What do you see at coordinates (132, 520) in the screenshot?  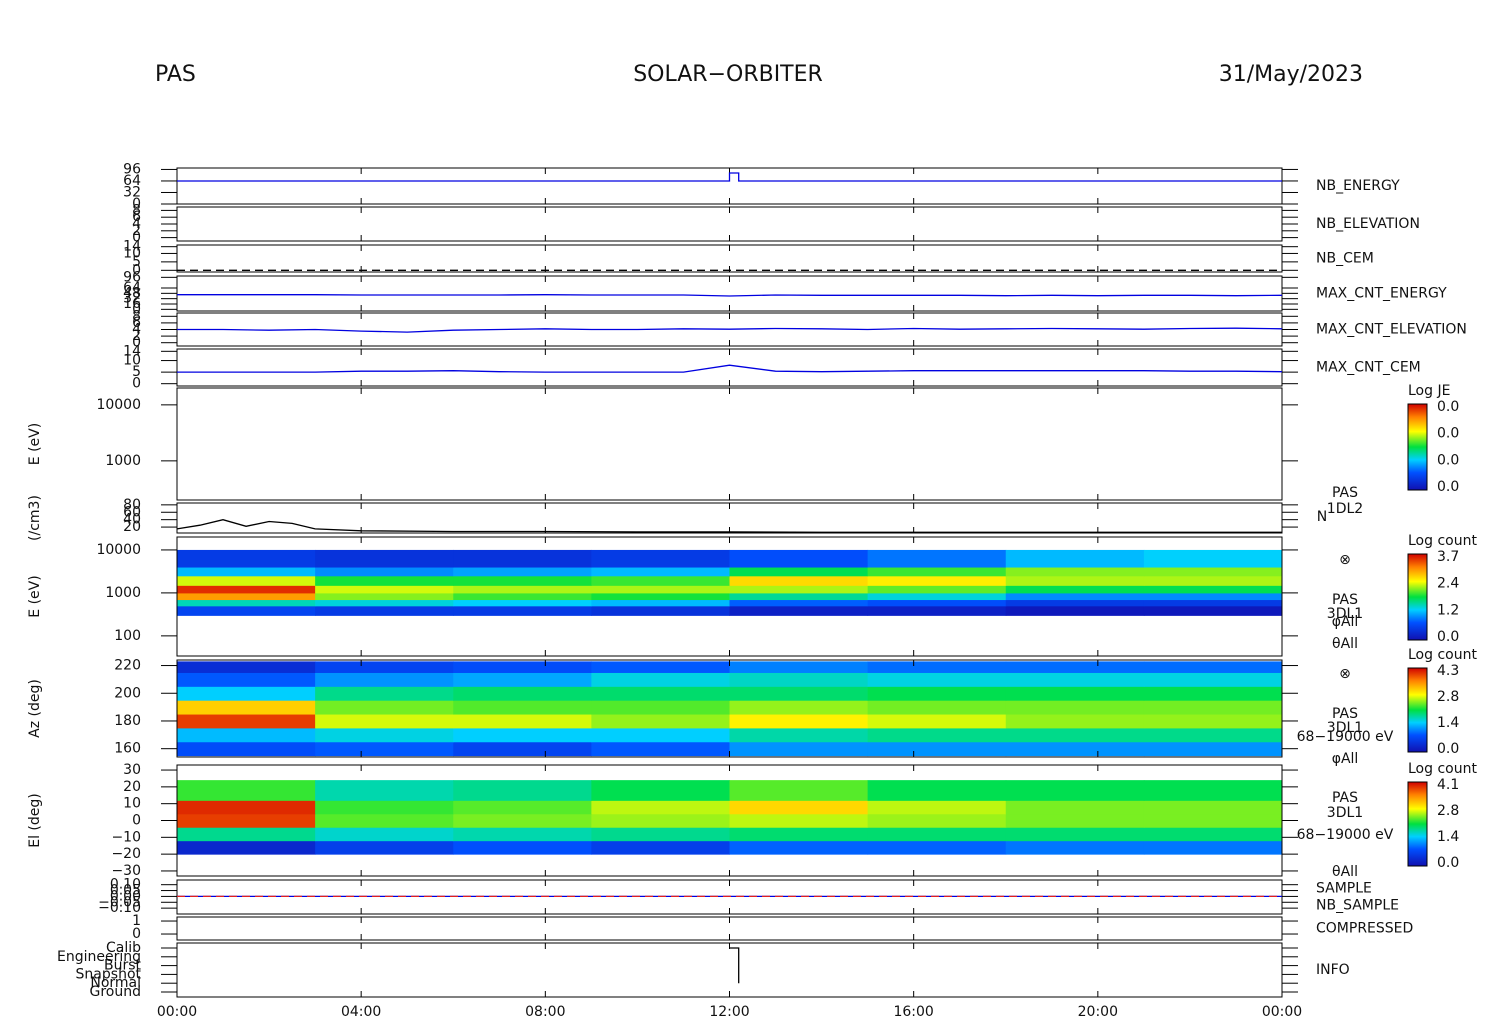 I see `y-tick-label: 40` at bounding box center [132, 520].